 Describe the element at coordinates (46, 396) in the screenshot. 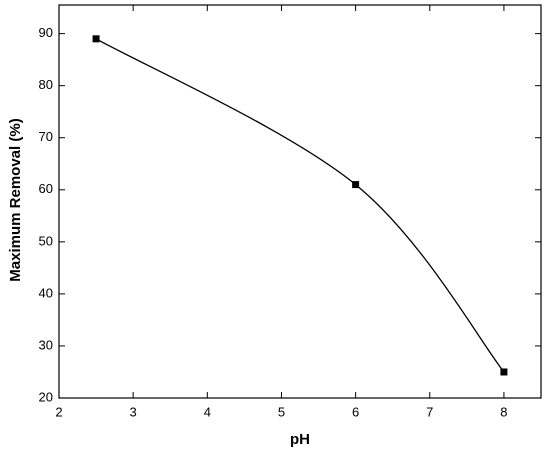

I see `y-tick-label: 20` at that location.